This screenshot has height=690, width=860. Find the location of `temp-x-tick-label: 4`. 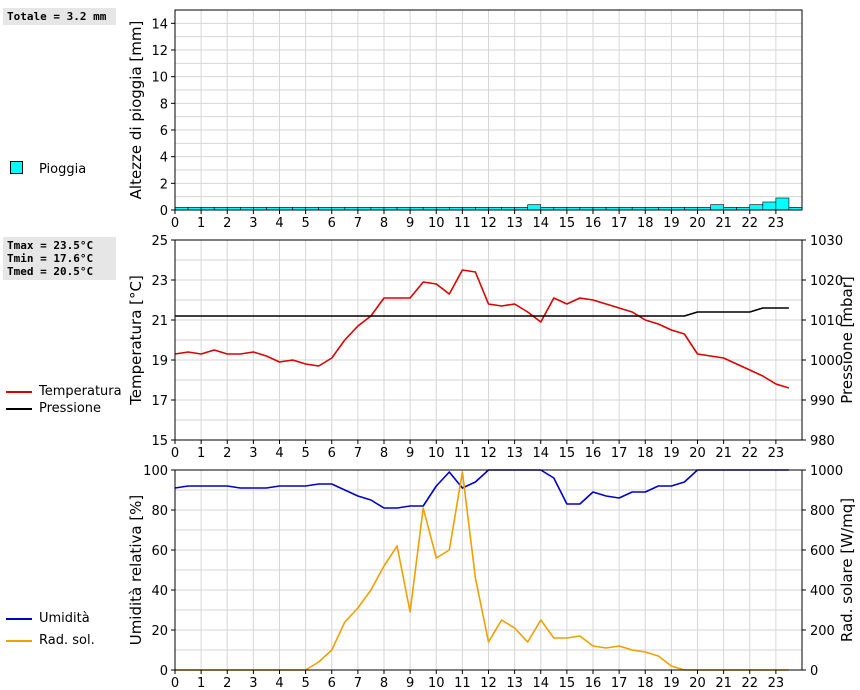

temp-x-tick-label: 4 is located at coordinates (279, 453).